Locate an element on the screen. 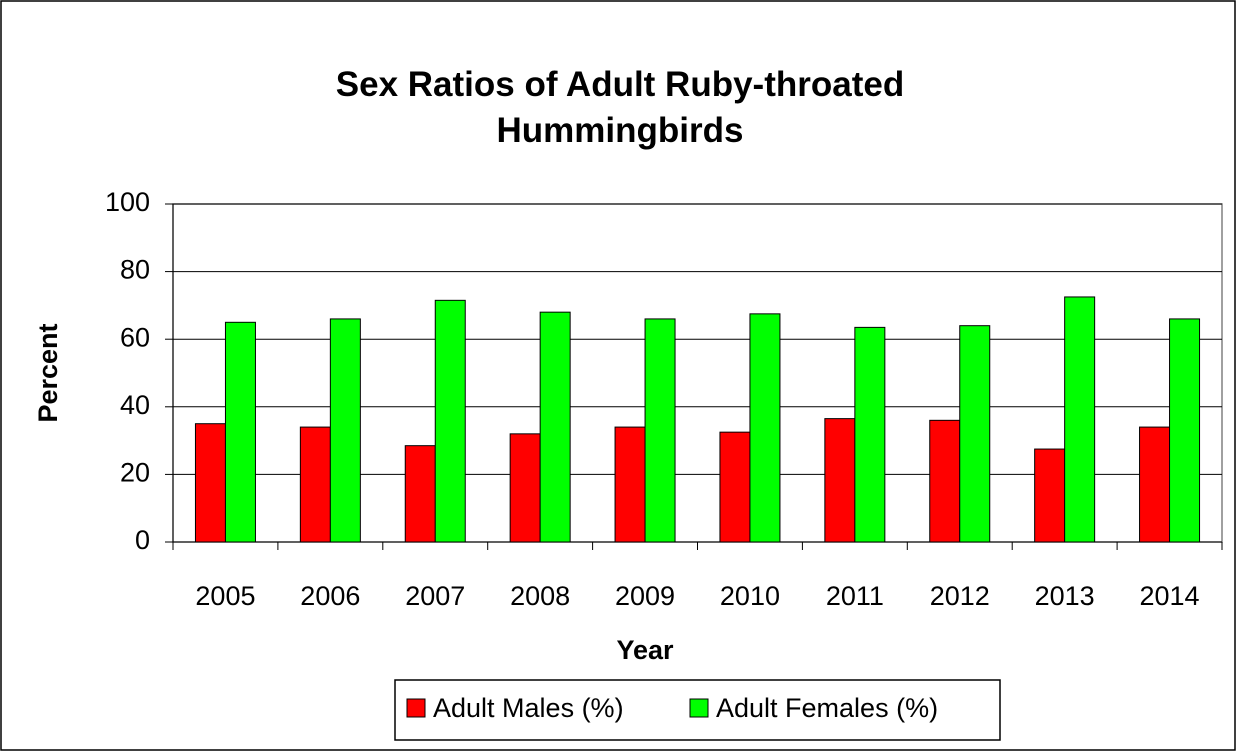 The height and width of the screenshot is (751, 1236). x-tick-label: 2010 is located at coordinates (750, 596).